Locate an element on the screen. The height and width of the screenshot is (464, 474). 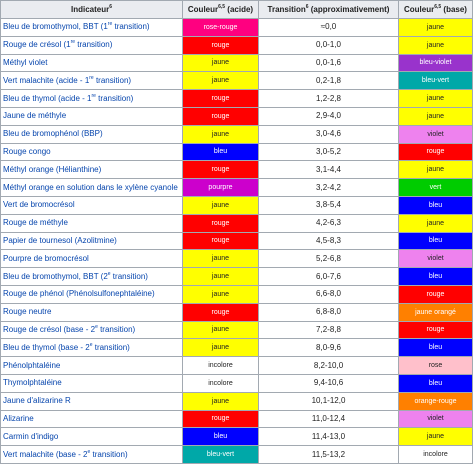
indicator-name-link: Rouge de phénol (Phénolsulfonephtaléine) is located at coordinates (91, 294).